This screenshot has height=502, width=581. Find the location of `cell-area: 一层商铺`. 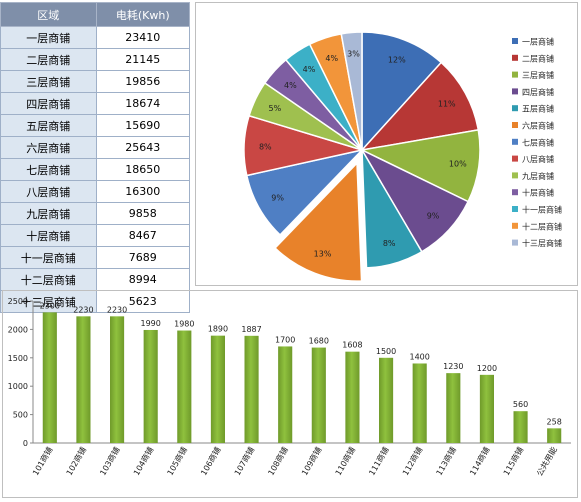

cell-area: 一层商铺 is located at coordinates (48, 37).